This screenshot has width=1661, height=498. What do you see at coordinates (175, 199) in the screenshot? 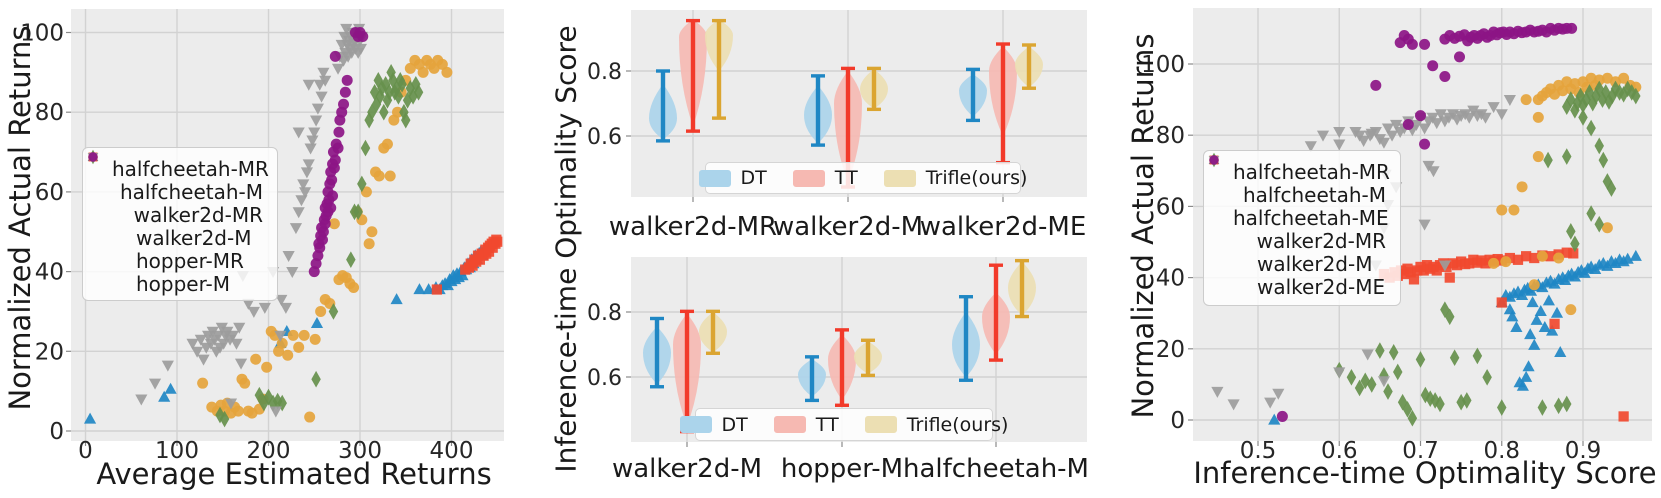
I see `legend-item: walker2d-M` at bounding box center [175, 199].